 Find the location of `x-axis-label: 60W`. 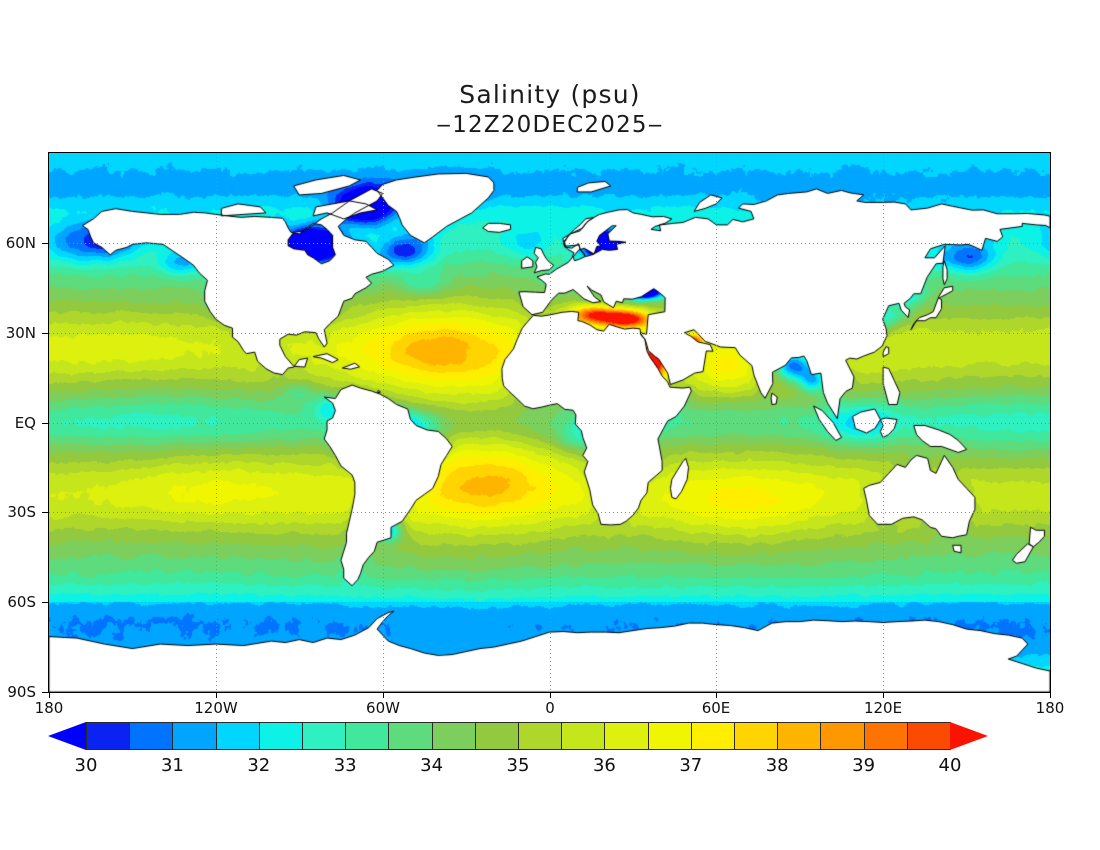

x-axis-label: 60W is located at coordinates (383, 708).